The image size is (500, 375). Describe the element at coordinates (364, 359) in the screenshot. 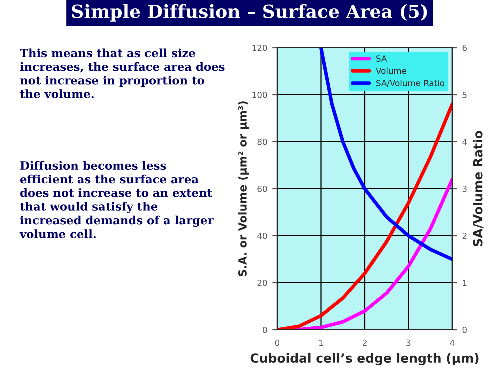

I see `x-axis-title: Cuboidal cell’s edge length (μm)` at that location.